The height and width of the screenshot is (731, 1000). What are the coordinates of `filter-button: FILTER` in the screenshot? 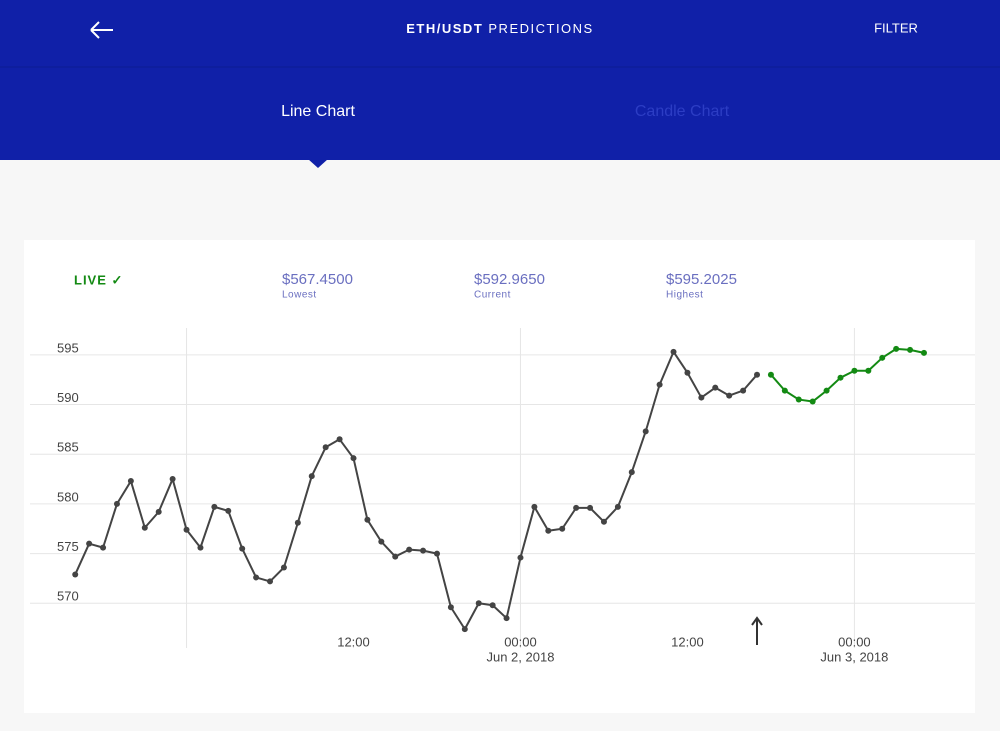 It's located at (896, 27).